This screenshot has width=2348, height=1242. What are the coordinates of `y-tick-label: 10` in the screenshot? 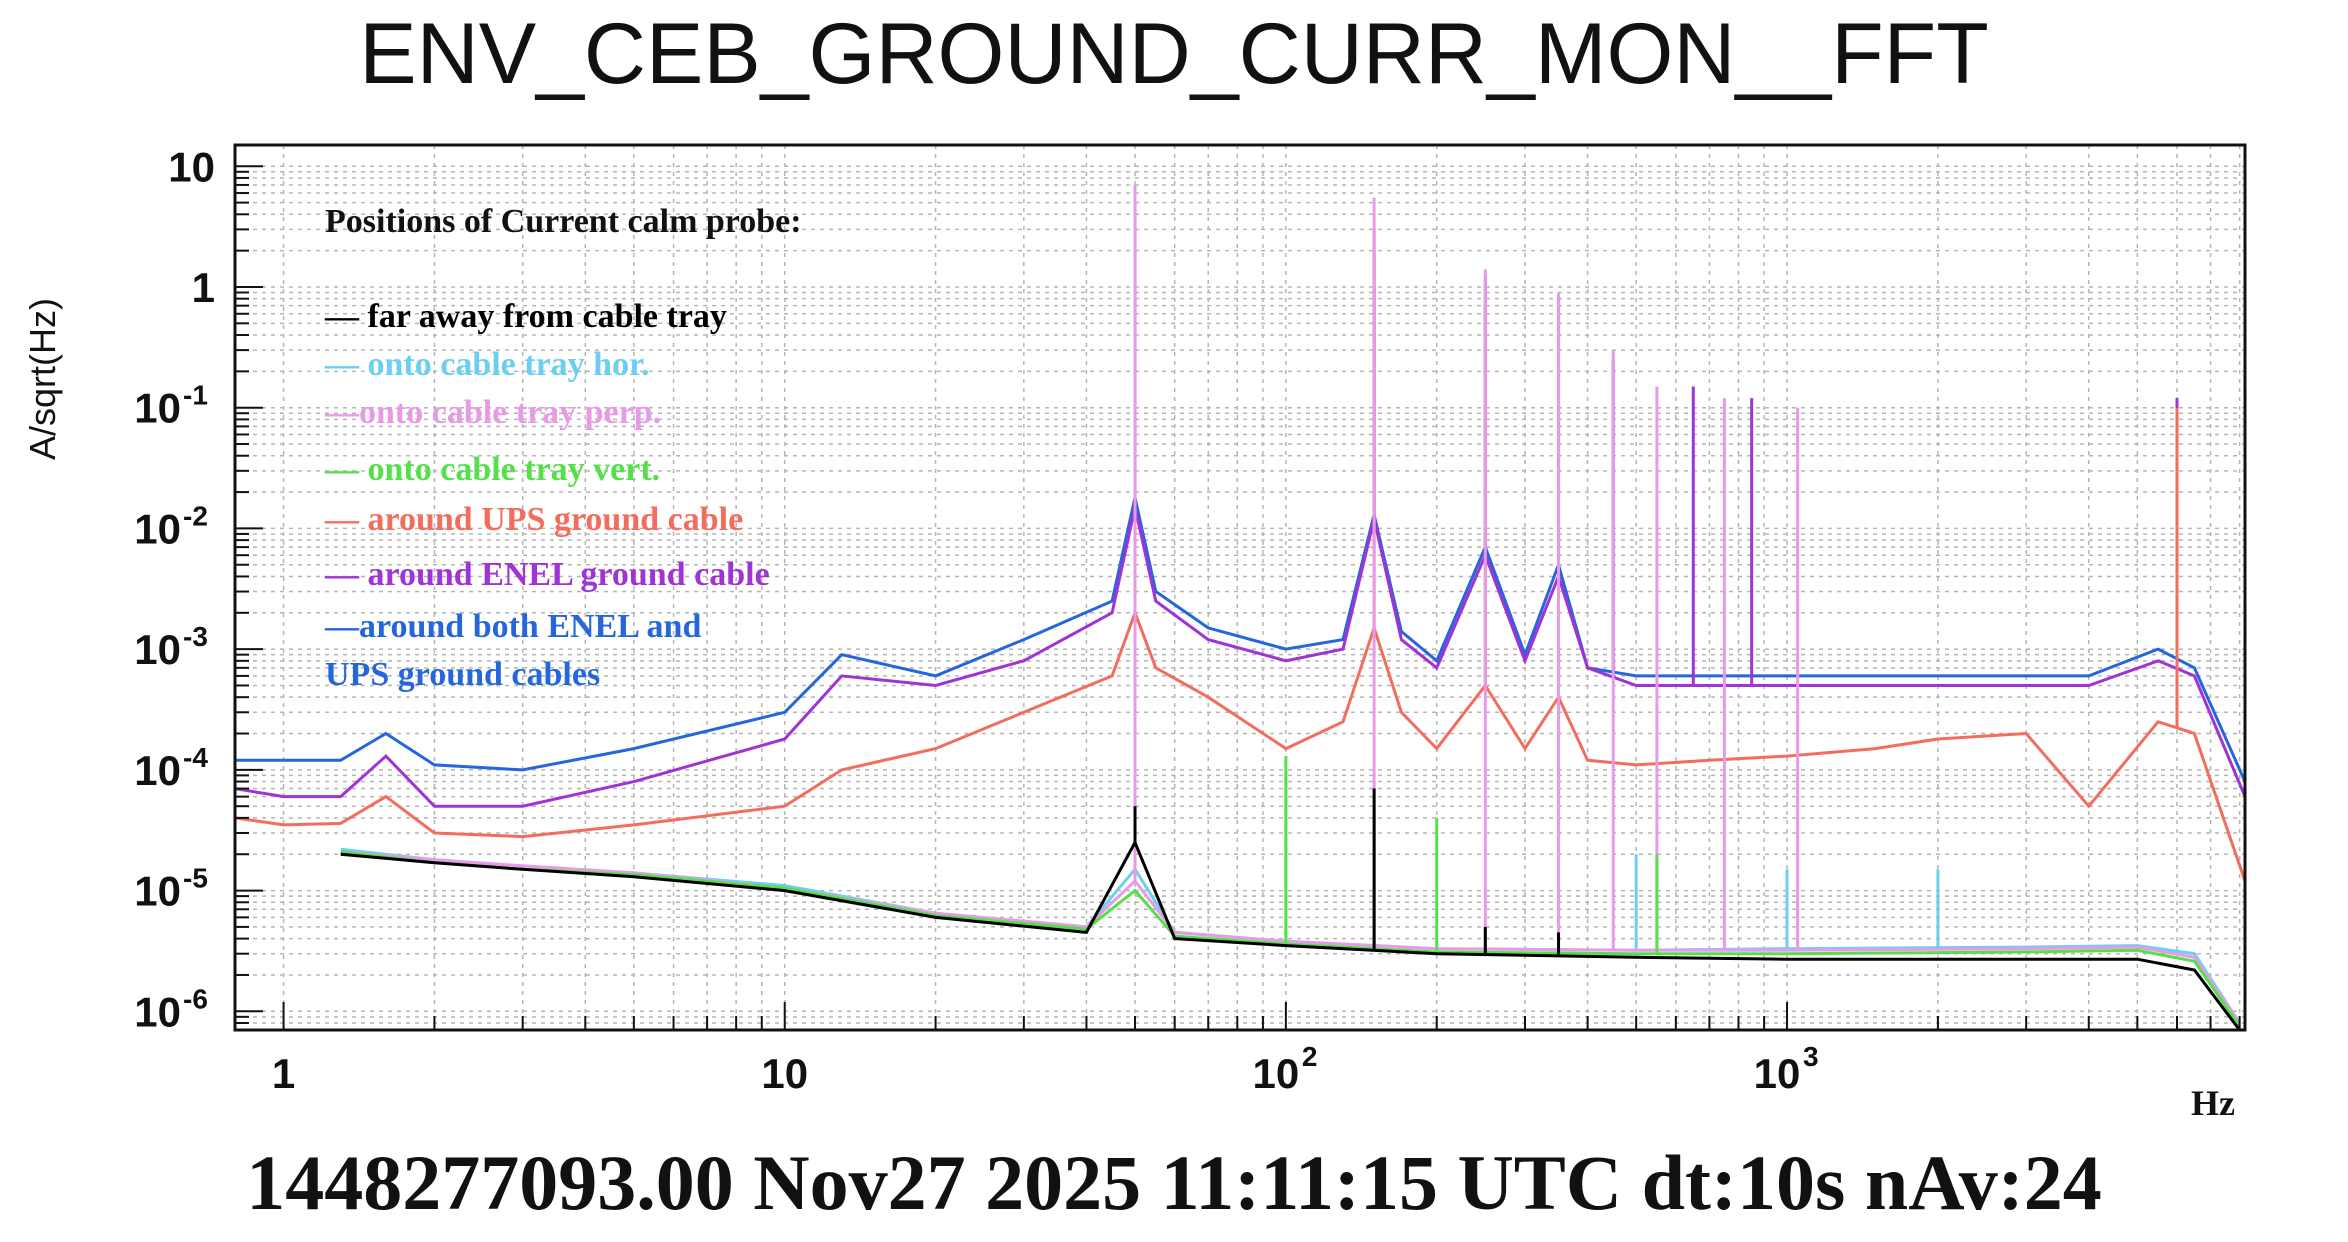 It's located at (191, 166).